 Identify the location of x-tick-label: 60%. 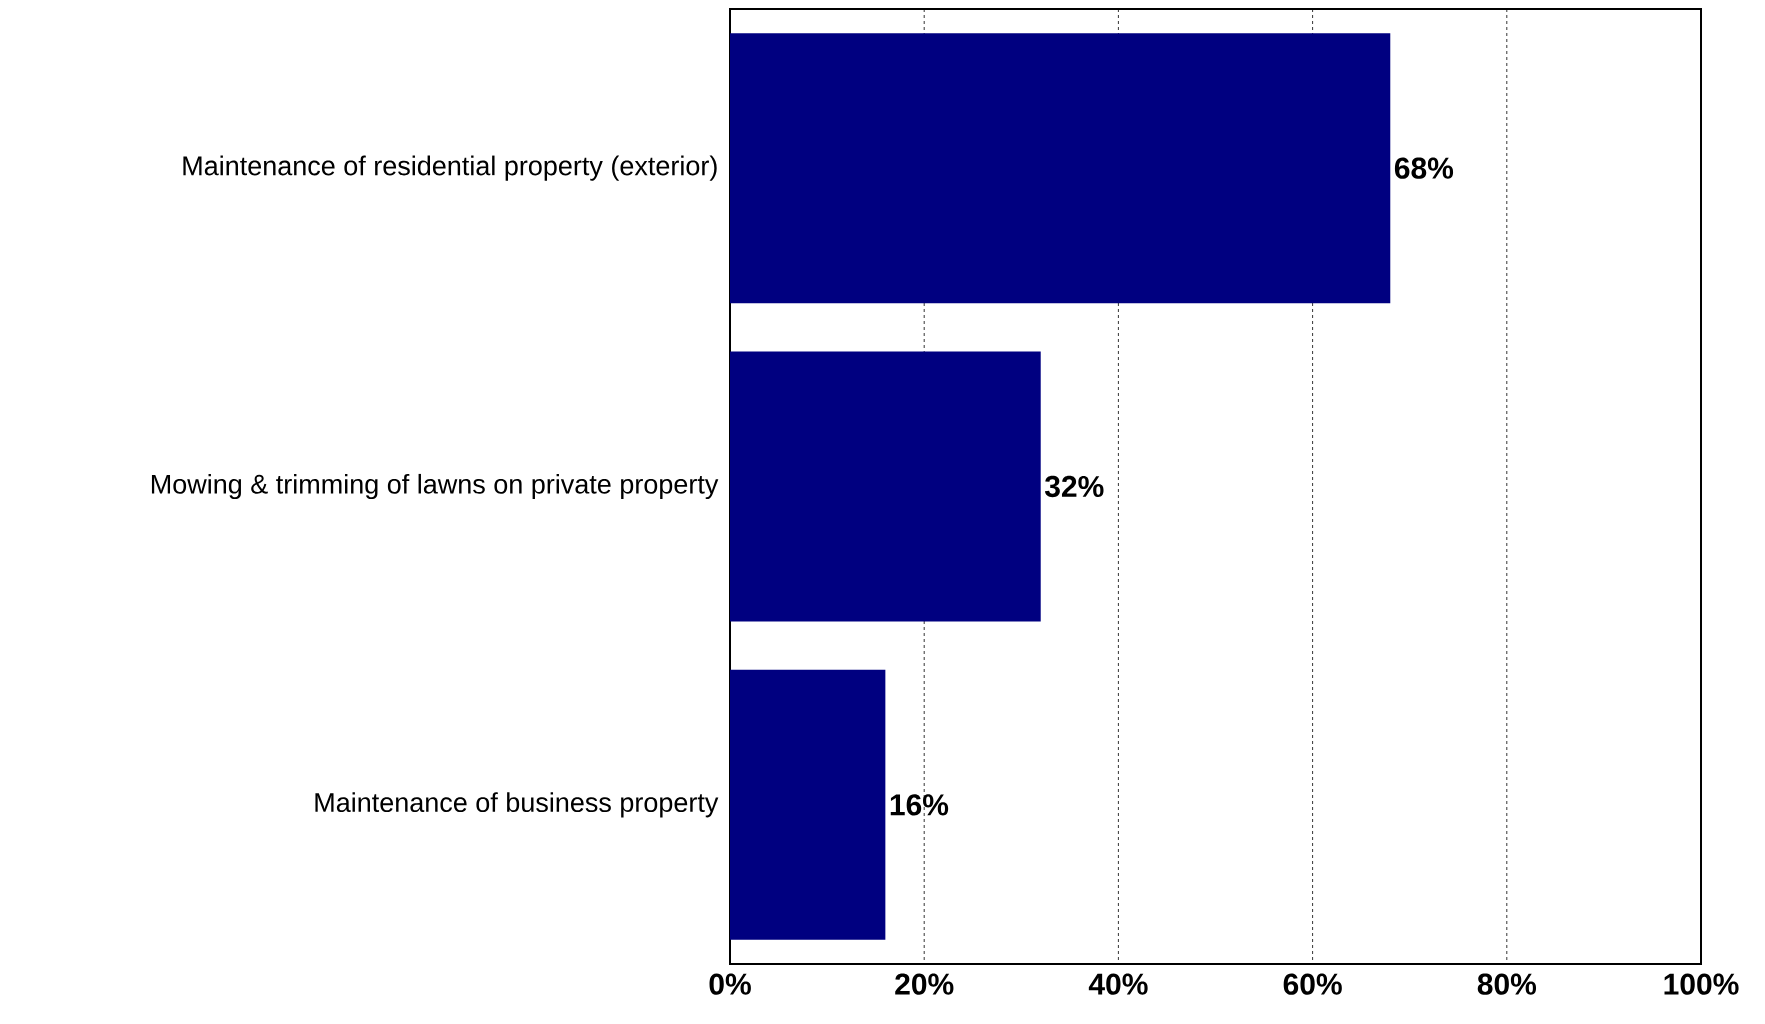
(1312, 984).